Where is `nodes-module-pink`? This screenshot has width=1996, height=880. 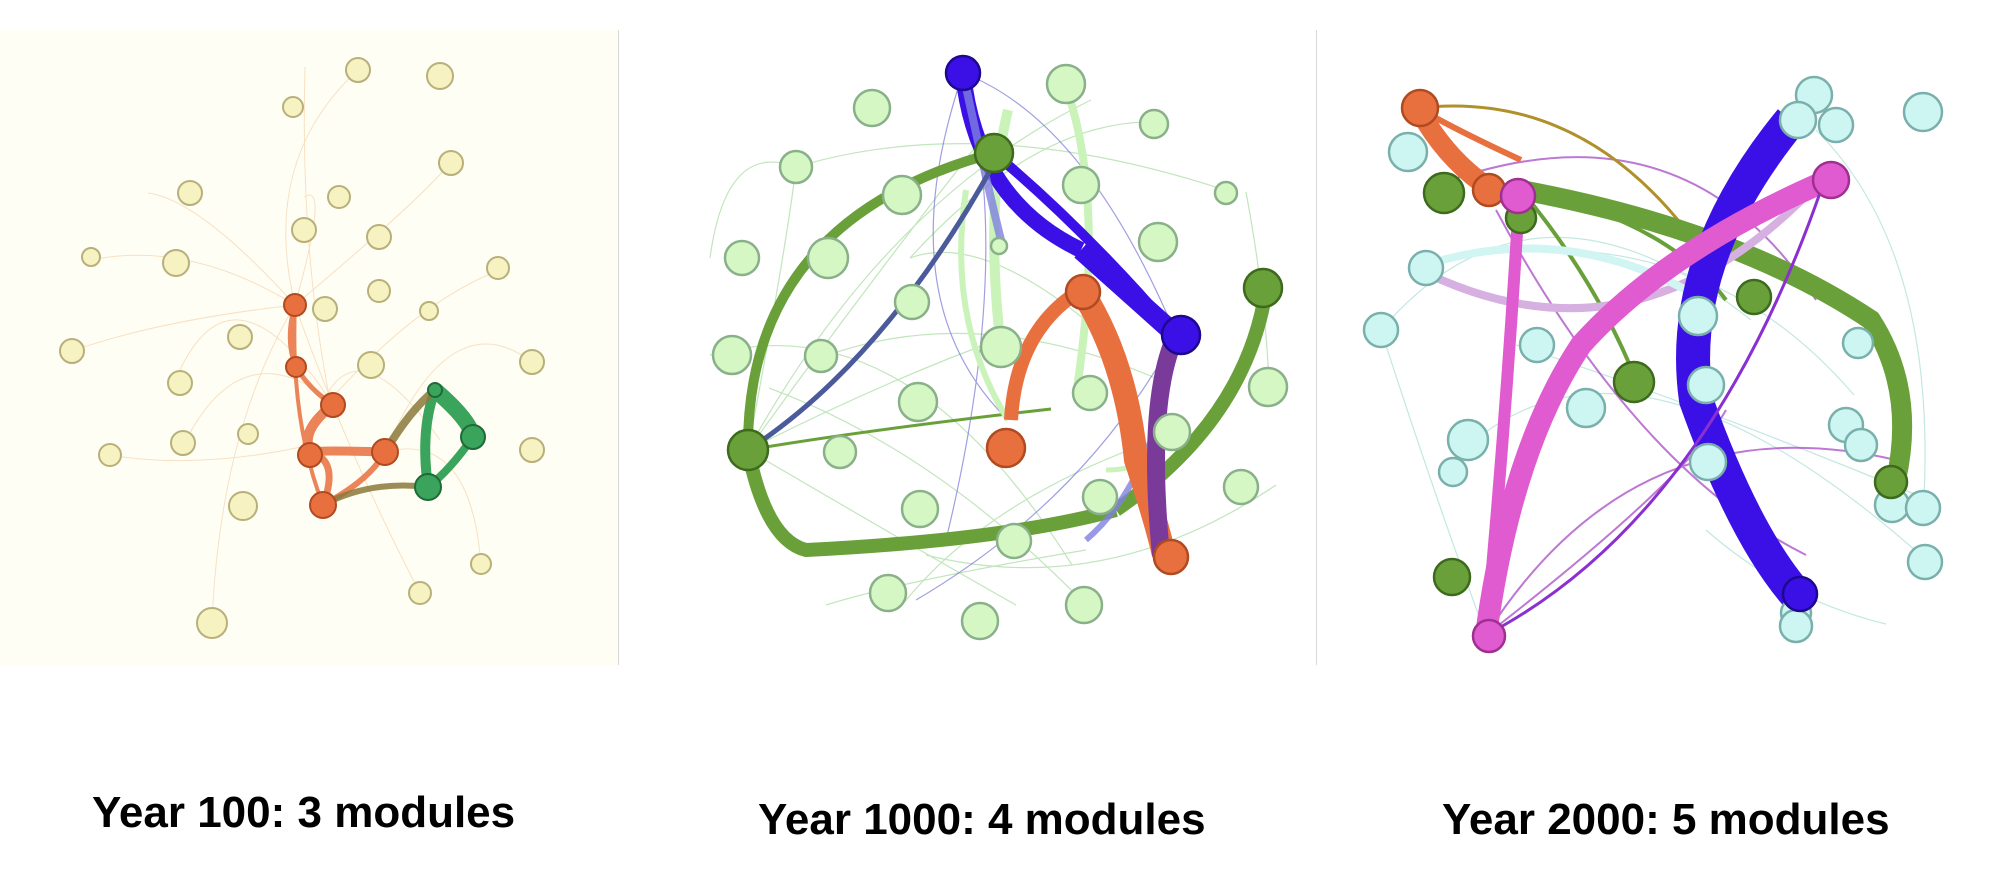
nodes-module-pink is located at coordinates (1661, 407).